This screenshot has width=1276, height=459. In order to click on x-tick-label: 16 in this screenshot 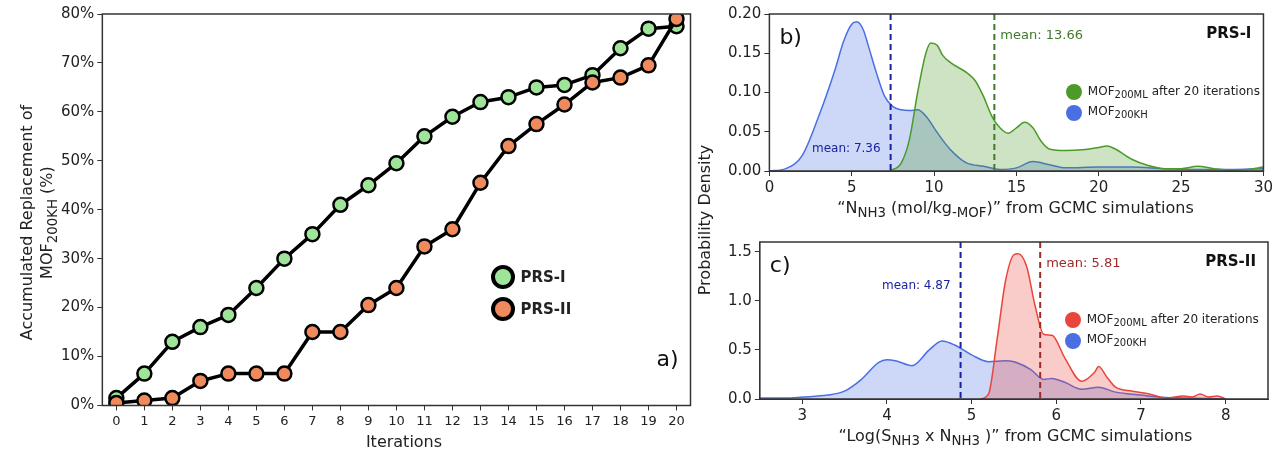, I will do `click(564, 420)`.